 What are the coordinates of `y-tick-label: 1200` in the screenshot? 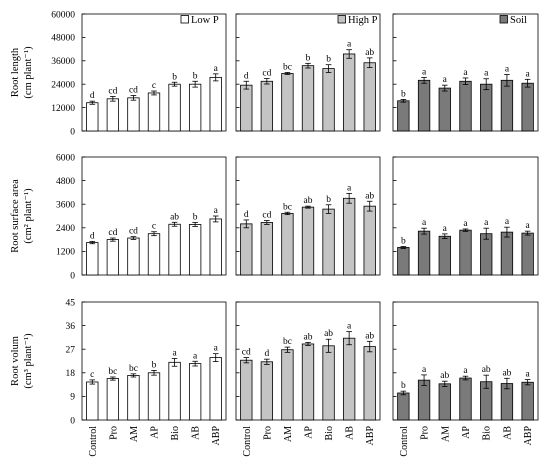 It's located at (65, 253).